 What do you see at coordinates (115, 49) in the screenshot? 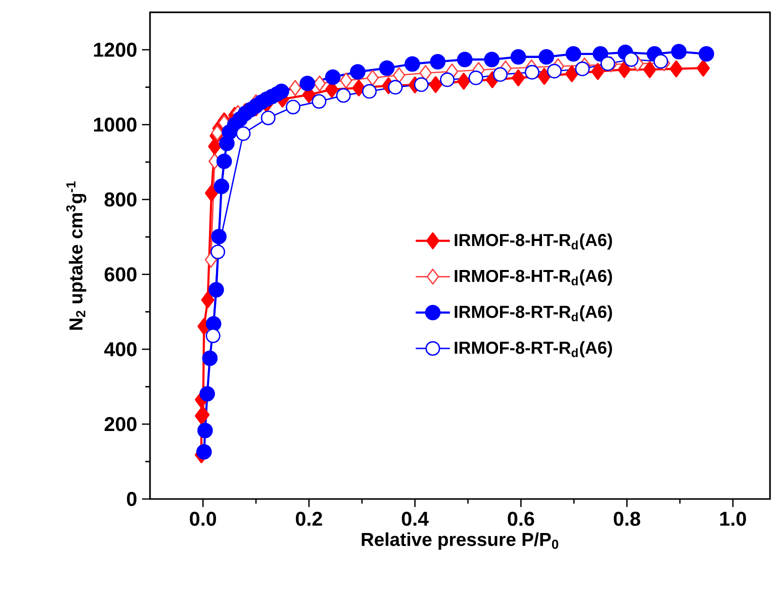
I see `y-tick-label: 1200` at bounding box center [115, 49].